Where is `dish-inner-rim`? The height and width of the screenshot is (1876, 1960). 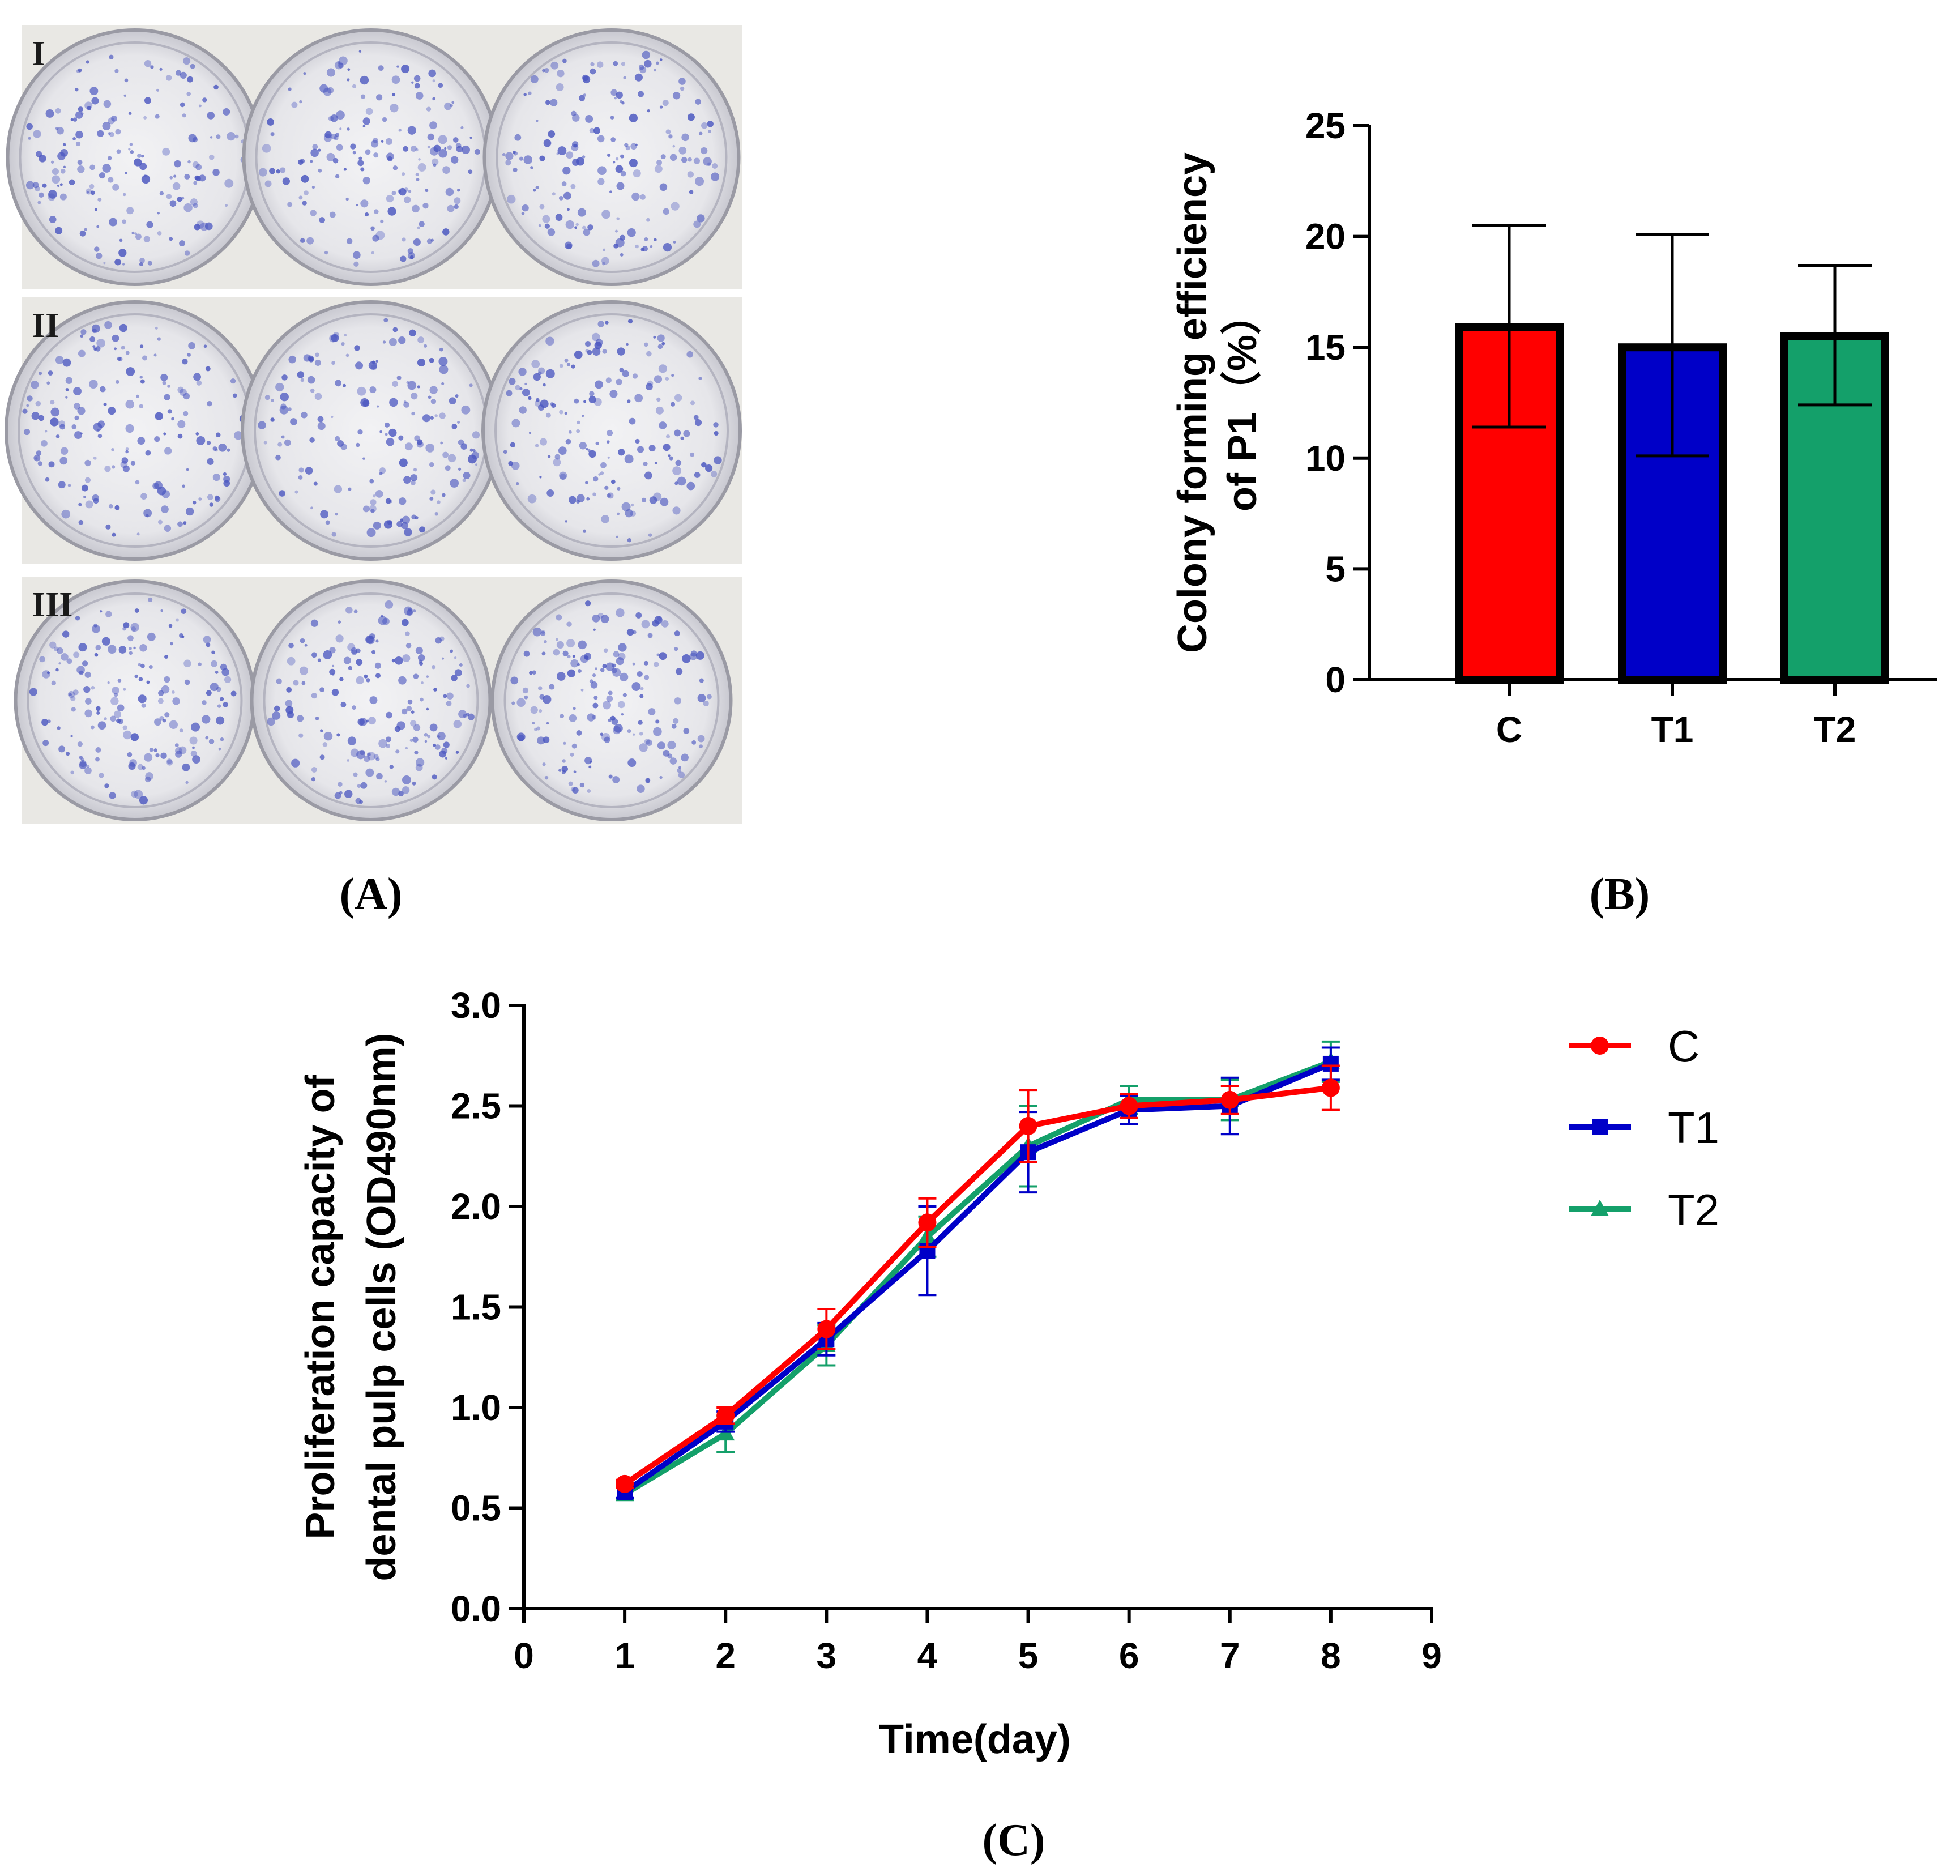 dish-inner-rim is located at coordinates (611, 700).